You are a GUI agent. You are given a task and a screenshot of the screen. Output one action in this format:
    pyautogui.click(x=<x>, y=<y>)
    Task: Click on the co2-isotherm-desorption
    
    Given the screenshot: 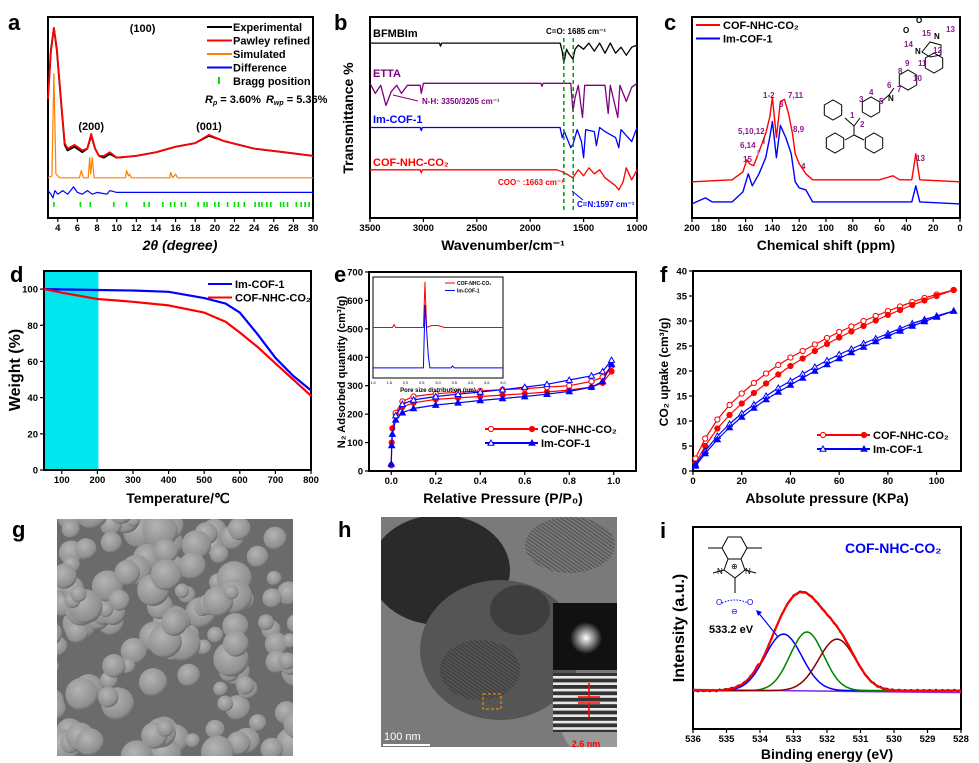 What is the action you would take?
    pyautogui.click(x=824, y=387)
    